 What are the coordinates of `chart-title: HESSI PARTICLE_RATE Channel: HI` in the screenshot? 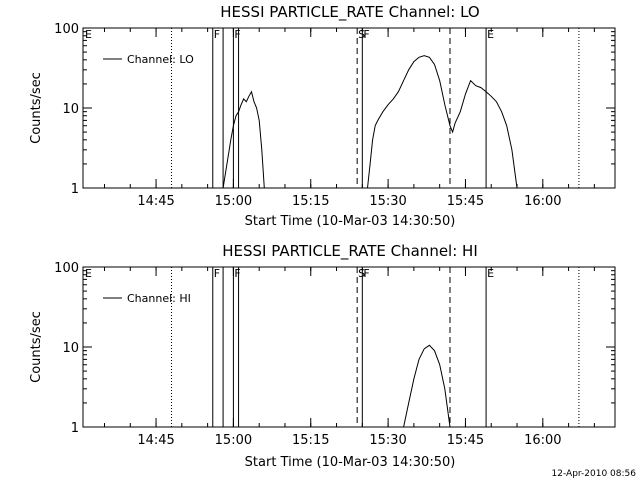 It's located at (350, 251).